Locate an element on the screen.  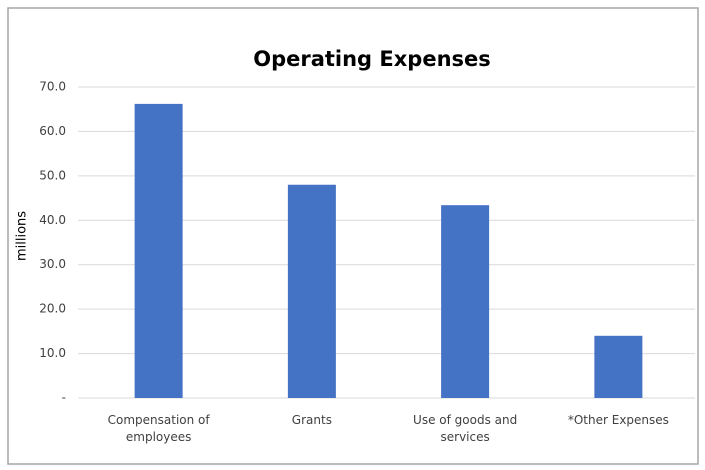
chart-title: Operating Expenses is located at coordinates (372, 59).